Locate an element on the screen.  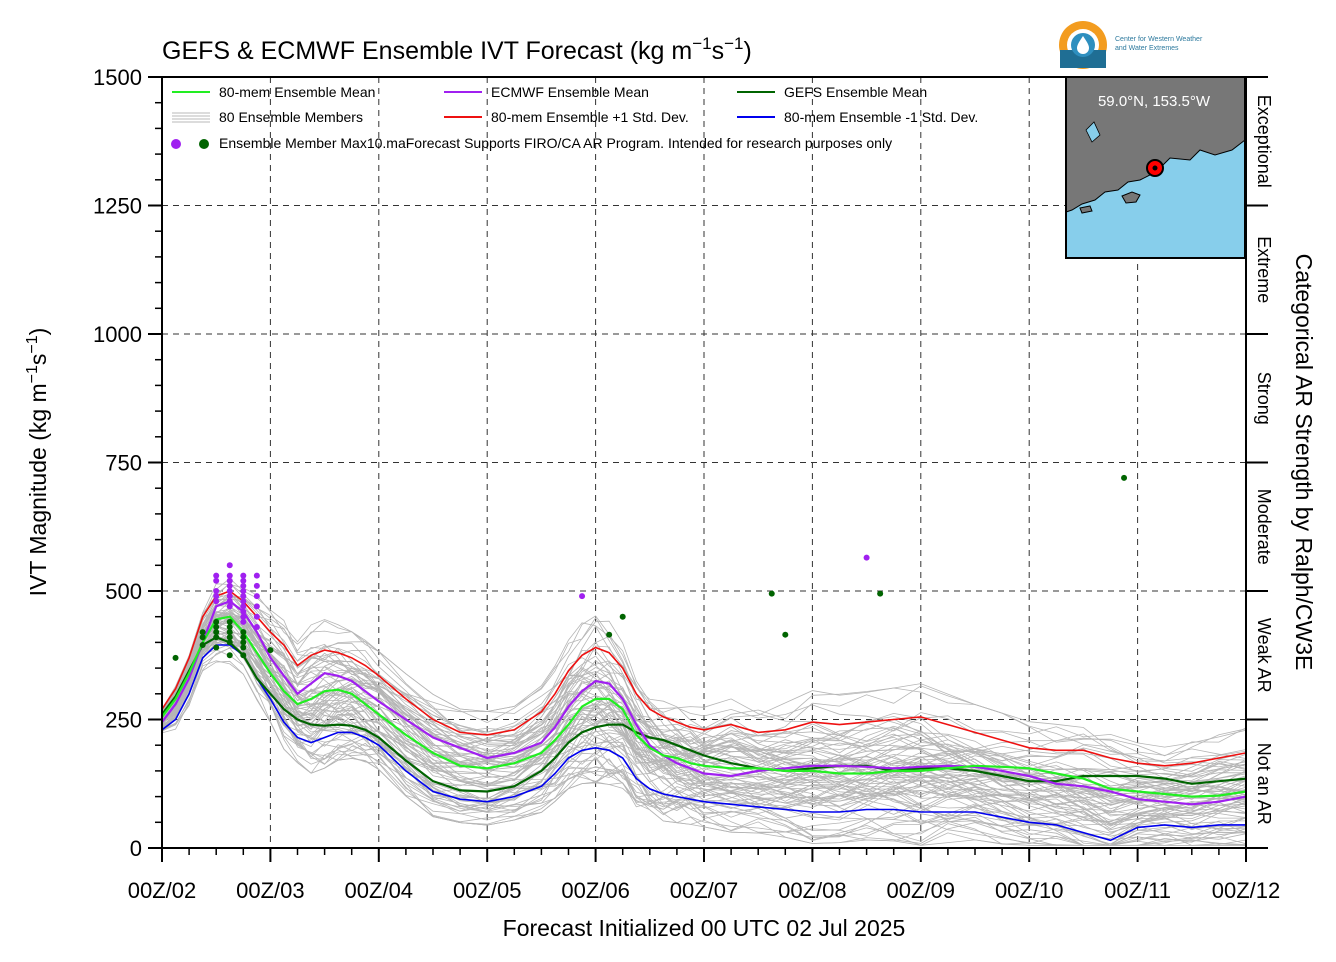
y-tick-label: 0 is located at coordinates (136, 848).